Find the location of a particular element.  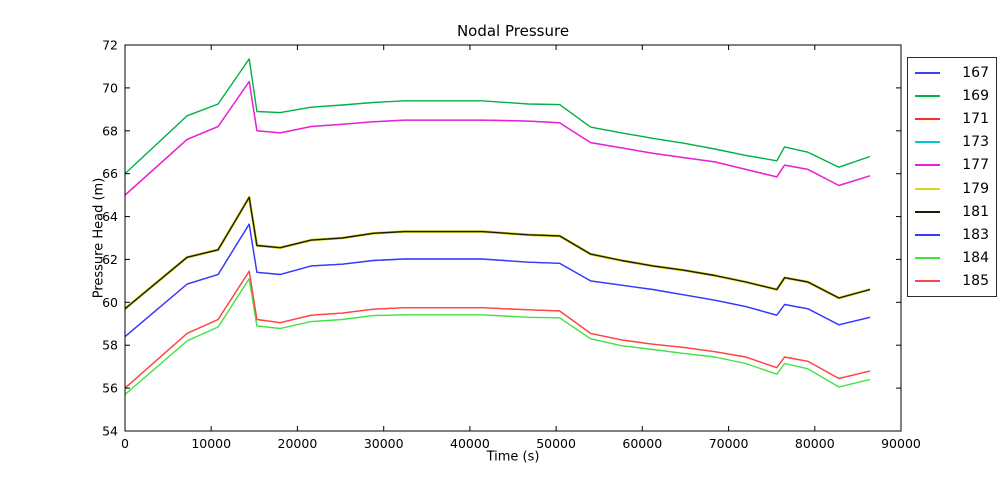

y-tick-label-0: 54 is located at coordinates (110, 431).